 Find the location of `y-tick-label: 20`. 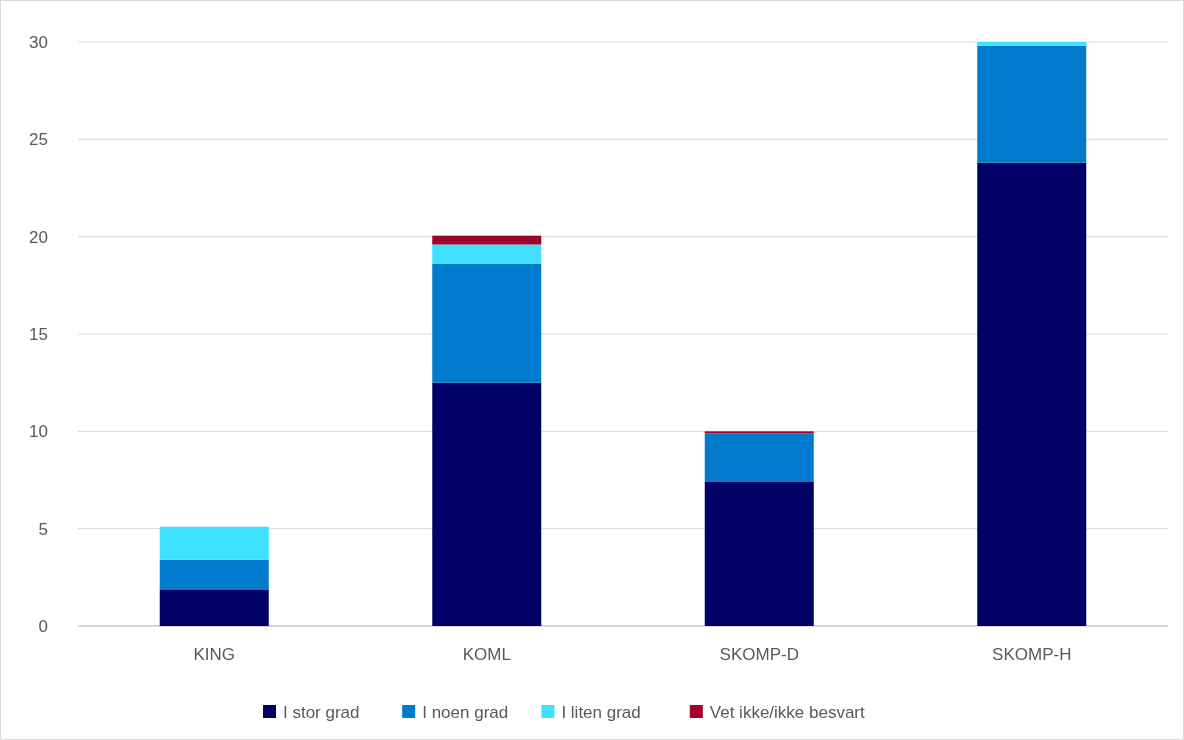

y-tick-label: 20 is located at coordinates (38, 237).